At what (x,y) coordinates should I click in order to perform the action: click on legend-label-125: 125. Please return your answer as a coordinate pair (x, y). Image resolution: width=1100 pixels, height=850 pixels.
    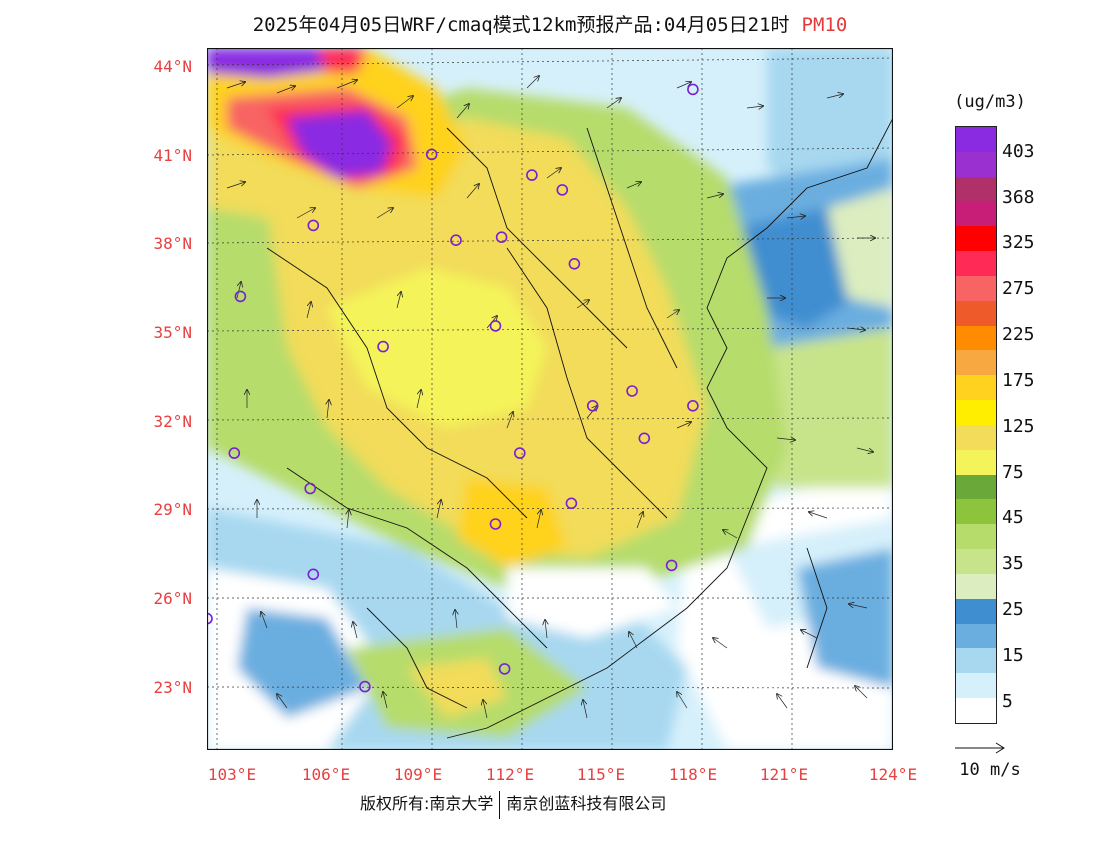
    Looking at the image, I should click on (1018, 426).